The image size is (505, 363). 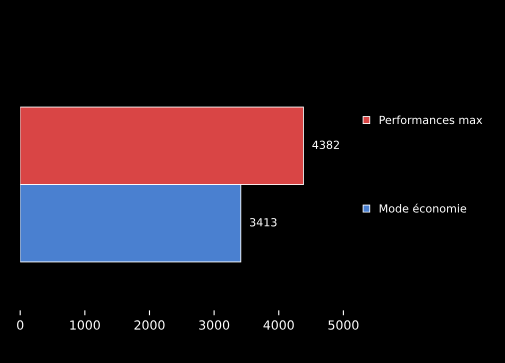 I want to click on x-tick-label: 0, so click(x=20, y=325).